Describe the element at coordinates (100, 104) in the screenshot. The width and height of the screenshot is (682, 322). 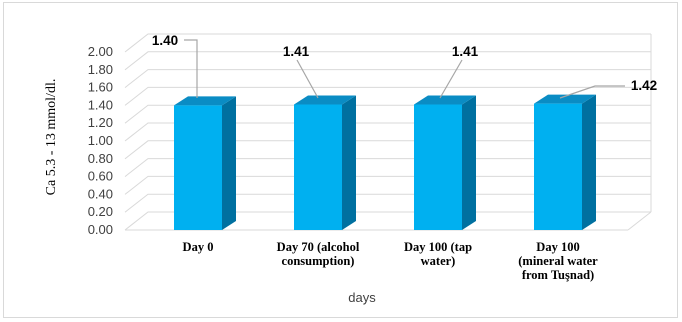
I see `y-tick-label: 1.40` at that location.